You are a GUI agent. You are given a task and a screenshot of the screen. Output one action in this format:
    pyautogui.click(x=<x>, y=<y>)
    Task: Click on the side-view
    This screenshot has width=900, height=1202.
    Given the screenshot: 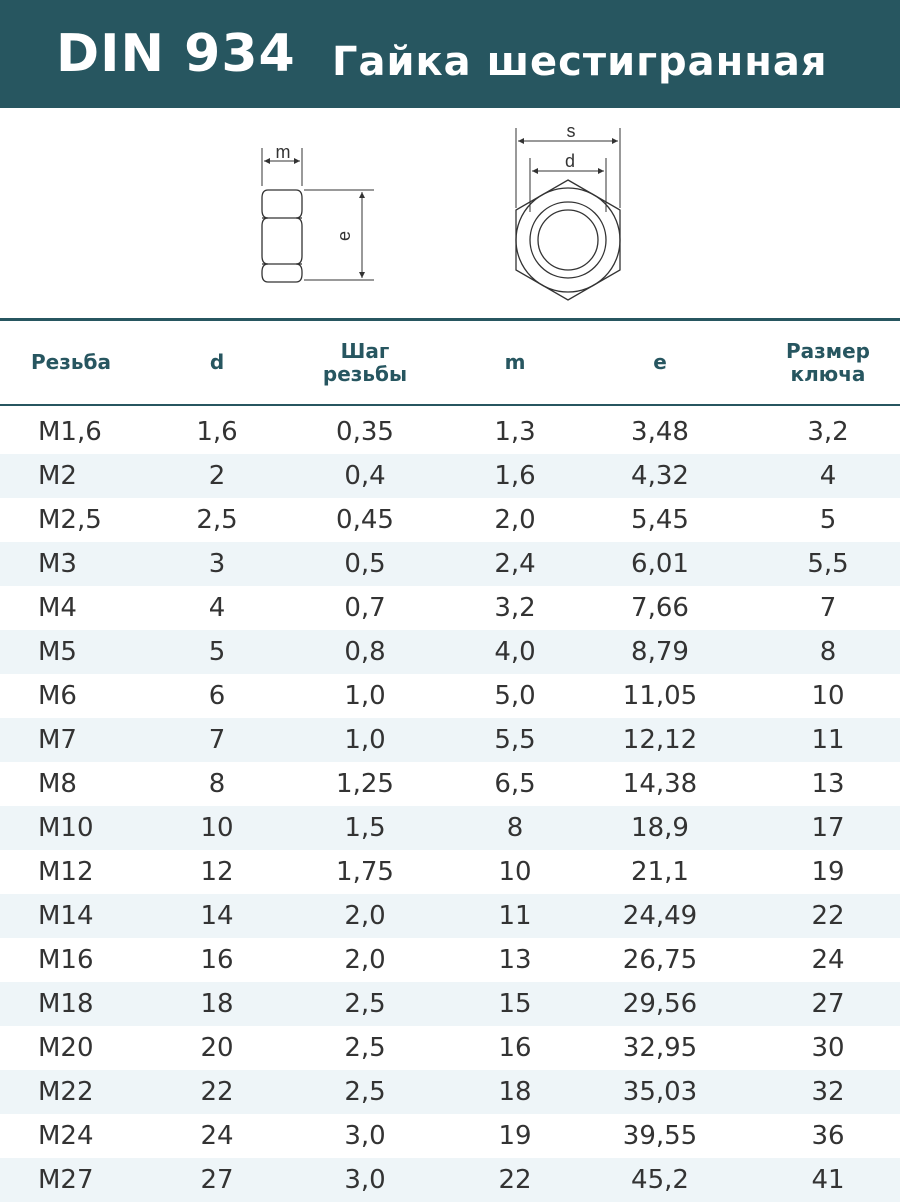 What is the action you would take?
    pyautogui.click(x=317, y=215)
    